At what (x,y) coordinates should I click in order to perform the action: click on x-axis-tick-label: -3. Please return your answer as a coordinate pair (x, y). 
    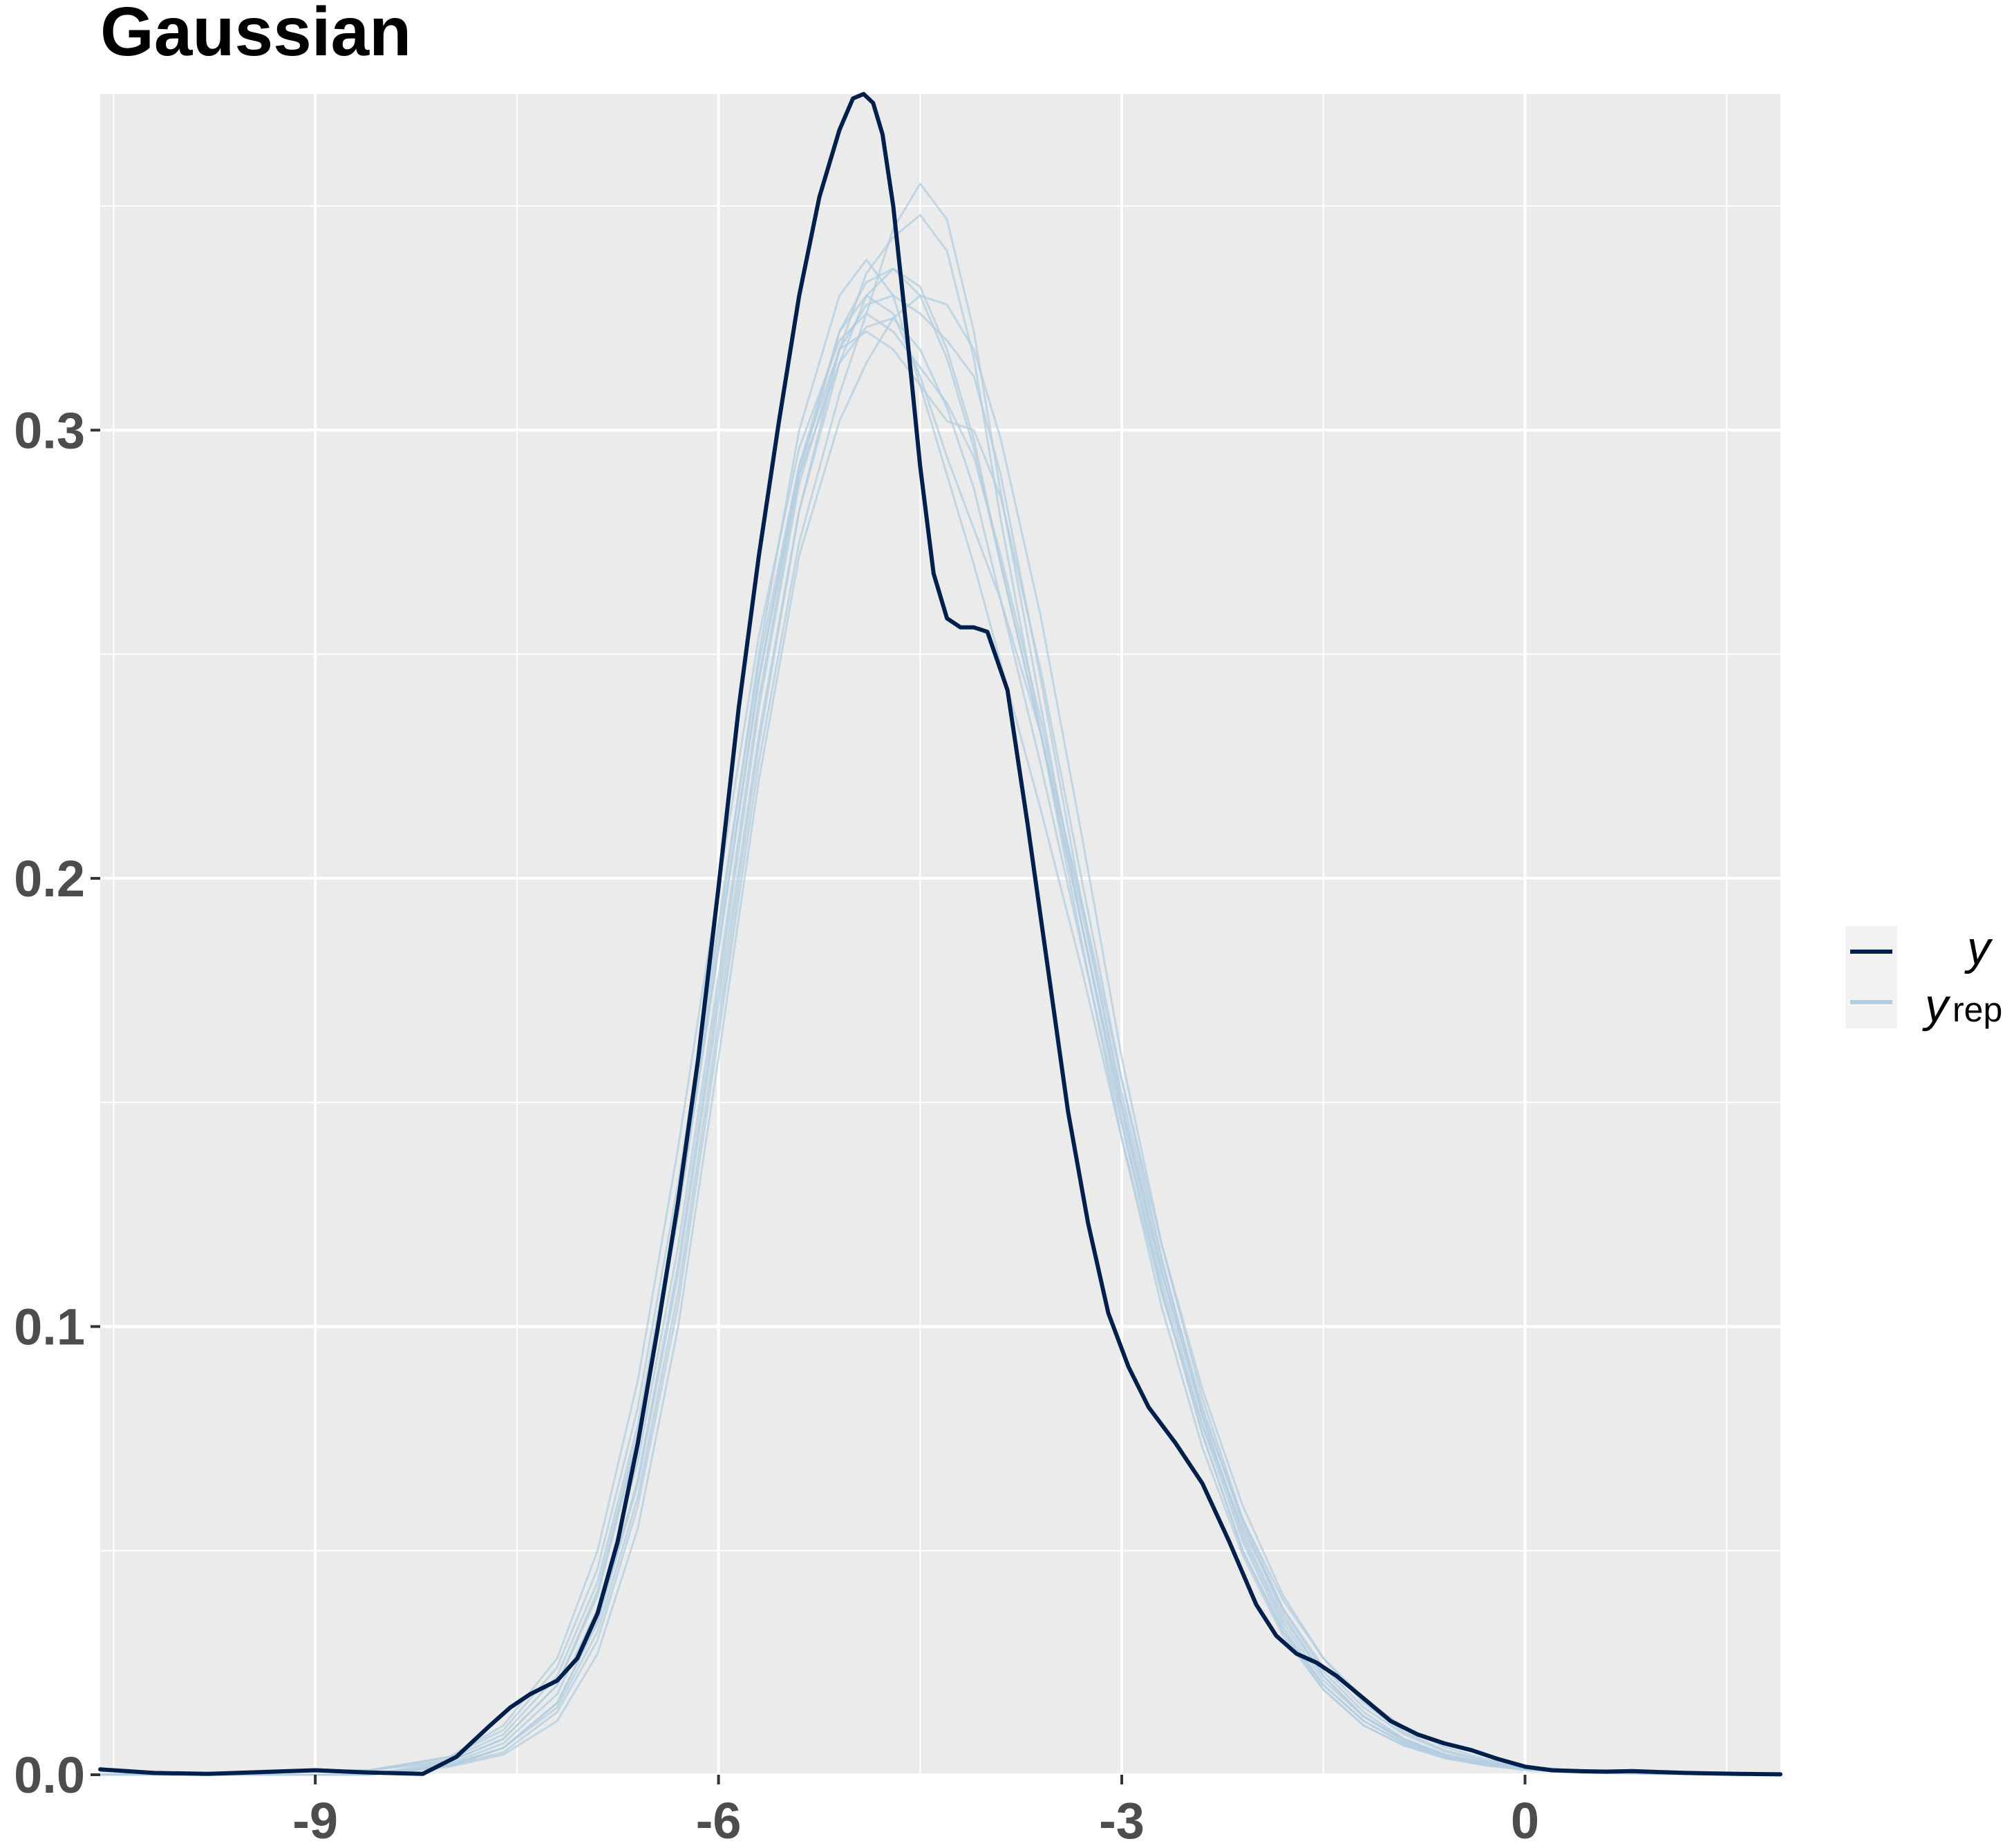
    Looking at the image, I should click on (1122, 1820).